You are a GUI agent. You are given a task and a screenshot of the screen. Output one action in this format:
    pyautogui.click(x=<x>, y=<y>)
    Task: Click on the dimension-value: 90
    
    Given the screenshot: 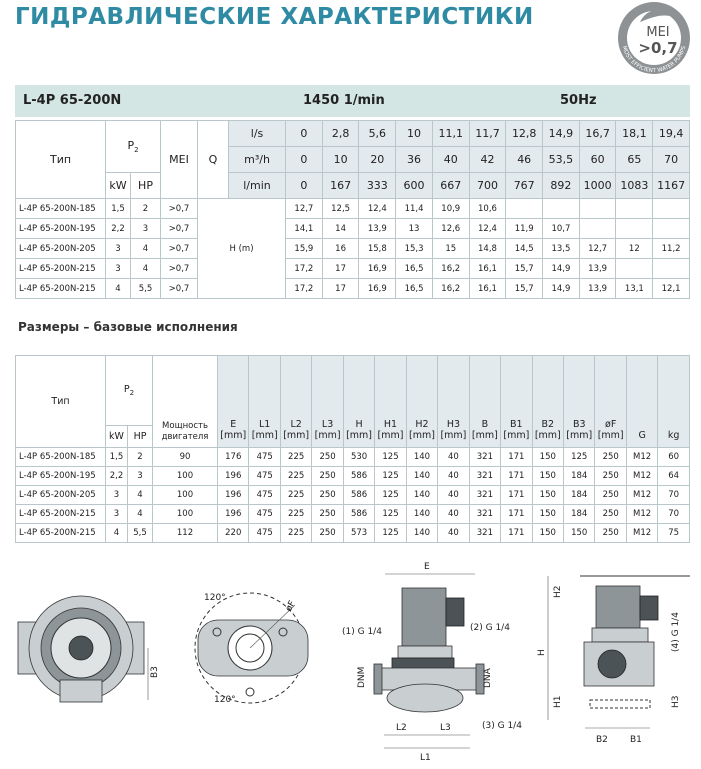 What is the action you would take?
    pyautogui.click(x=185, y=457)
    